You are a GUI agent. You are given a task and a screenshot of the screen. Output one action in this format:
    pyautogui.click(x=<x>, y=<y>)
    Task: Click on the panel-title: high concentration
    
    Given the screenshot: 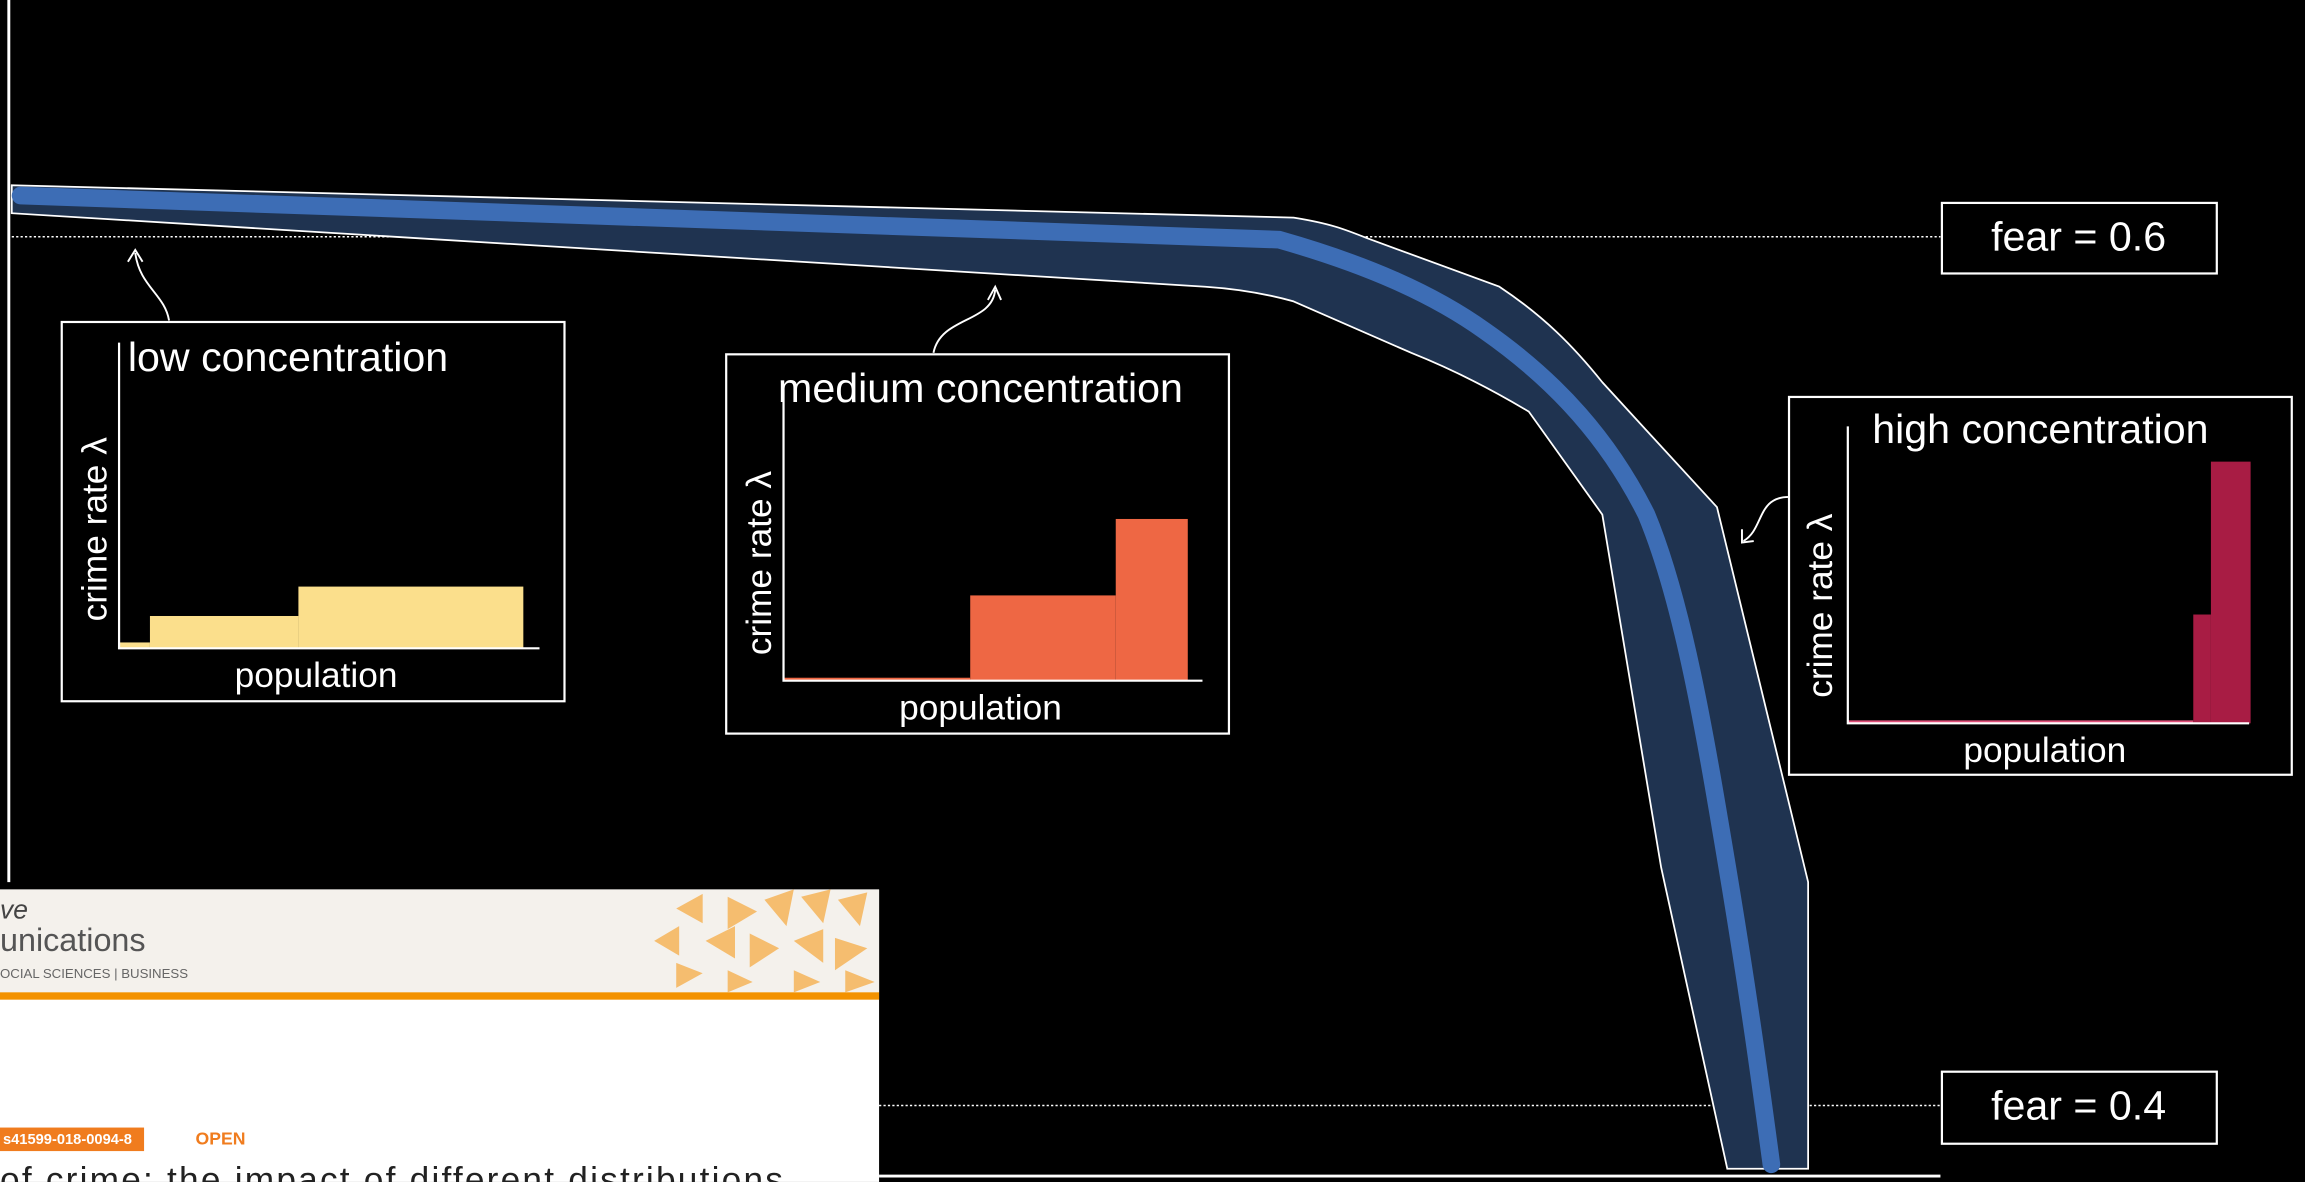 What is the action you would take?
    pyautogui.click(x=2040, y=429)
    